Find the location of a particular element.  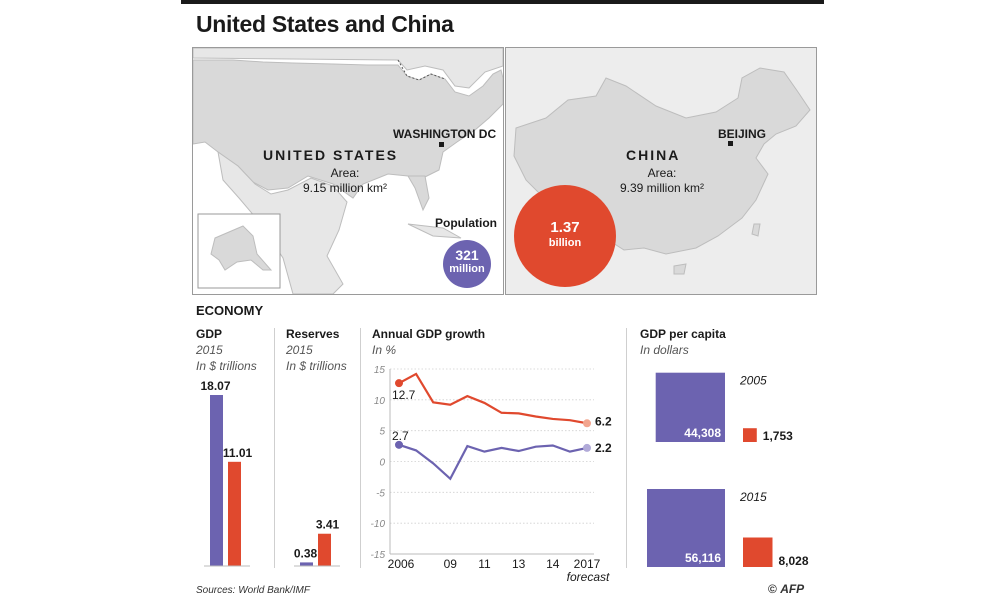

alaska-landmass is located at coordinates (241, 248).